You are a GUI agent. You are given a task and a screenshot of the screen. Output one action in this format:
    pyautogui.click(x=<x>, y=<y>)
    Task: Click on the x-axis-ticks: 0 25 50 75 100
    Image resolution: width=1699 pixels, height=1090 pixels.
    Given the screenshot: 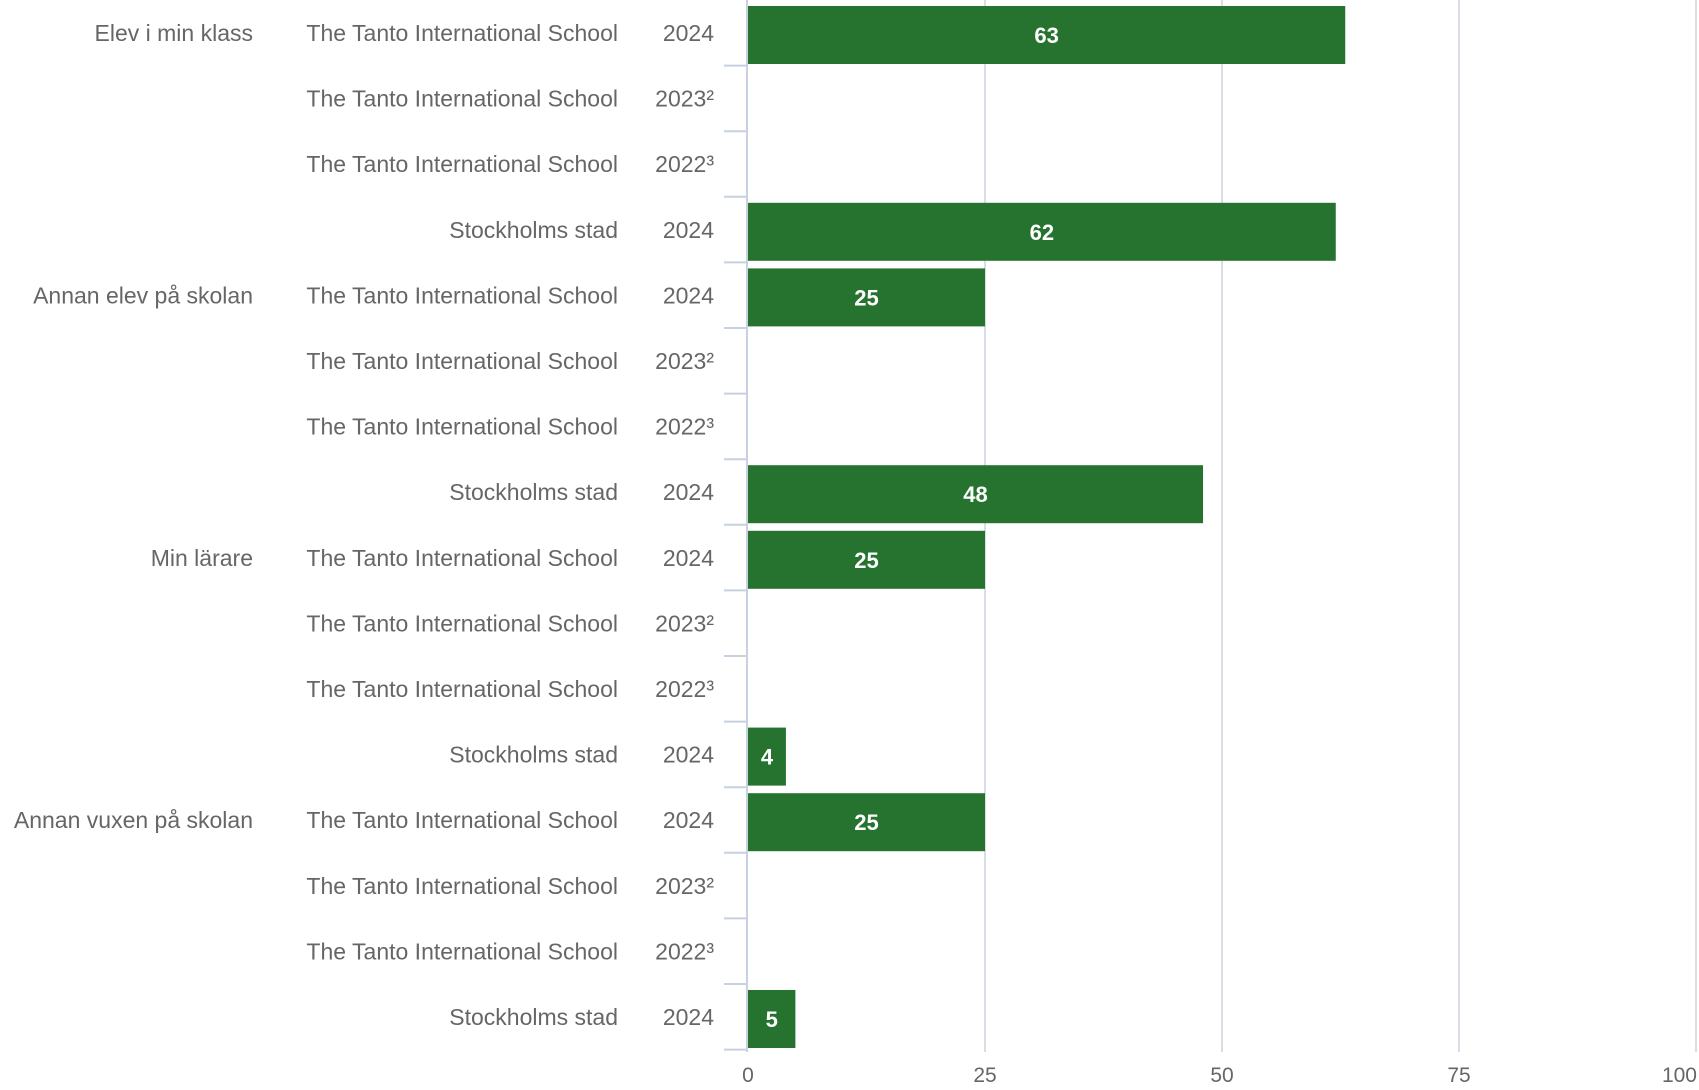 What is the action you would take?
    pyautogui.click(x=1219, y=1075)
    